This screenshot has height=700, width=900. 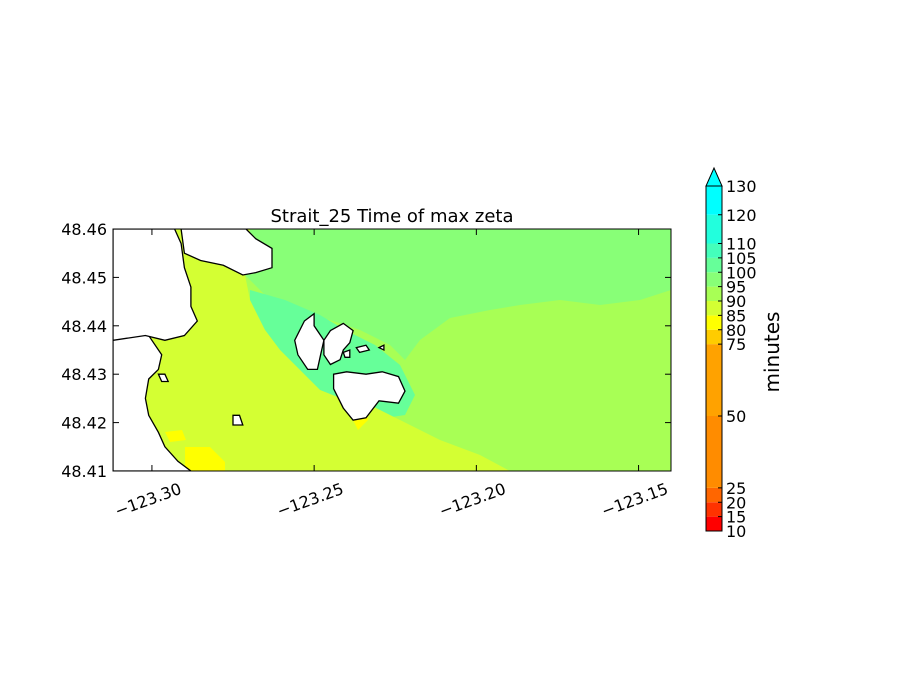 What do you see at coordinates (741, 258) in the screenshot?
I see `colorbar-tick-label: 105` at bounding box center [741, 258].